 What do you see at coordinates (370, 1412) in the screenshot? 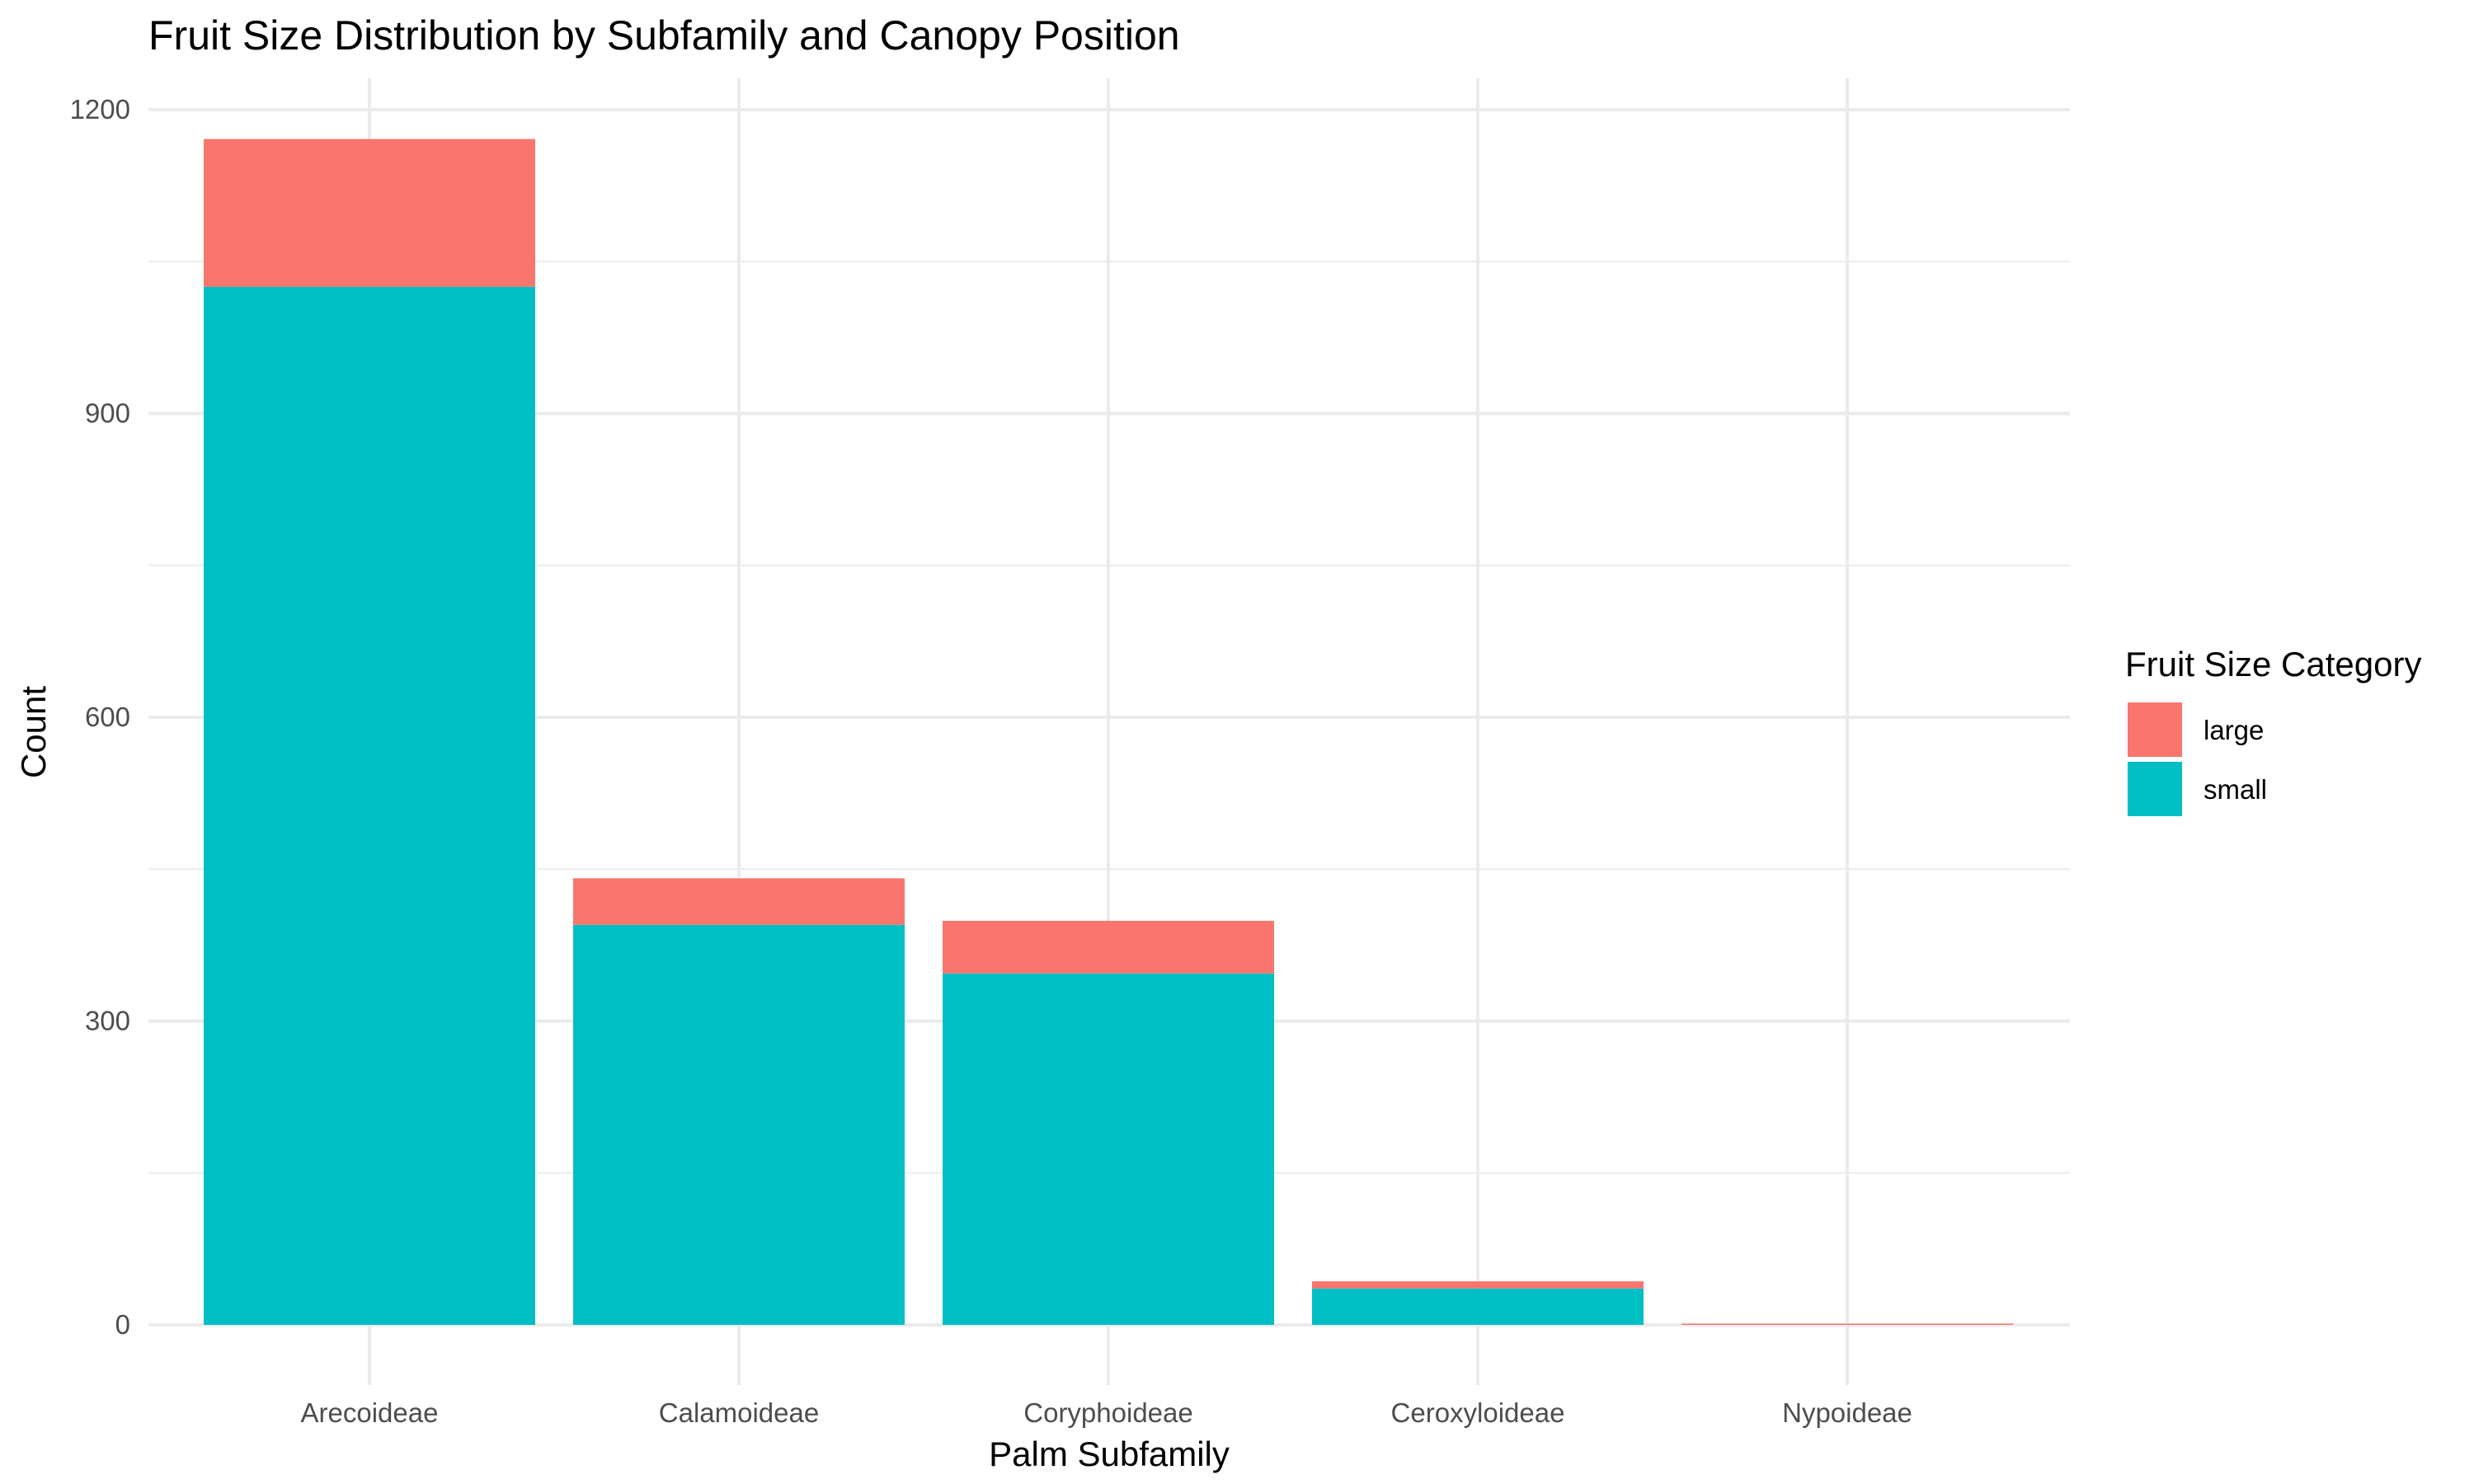
I see `x-tick-label: Arecoideae` at bounding box center [370, 1412].